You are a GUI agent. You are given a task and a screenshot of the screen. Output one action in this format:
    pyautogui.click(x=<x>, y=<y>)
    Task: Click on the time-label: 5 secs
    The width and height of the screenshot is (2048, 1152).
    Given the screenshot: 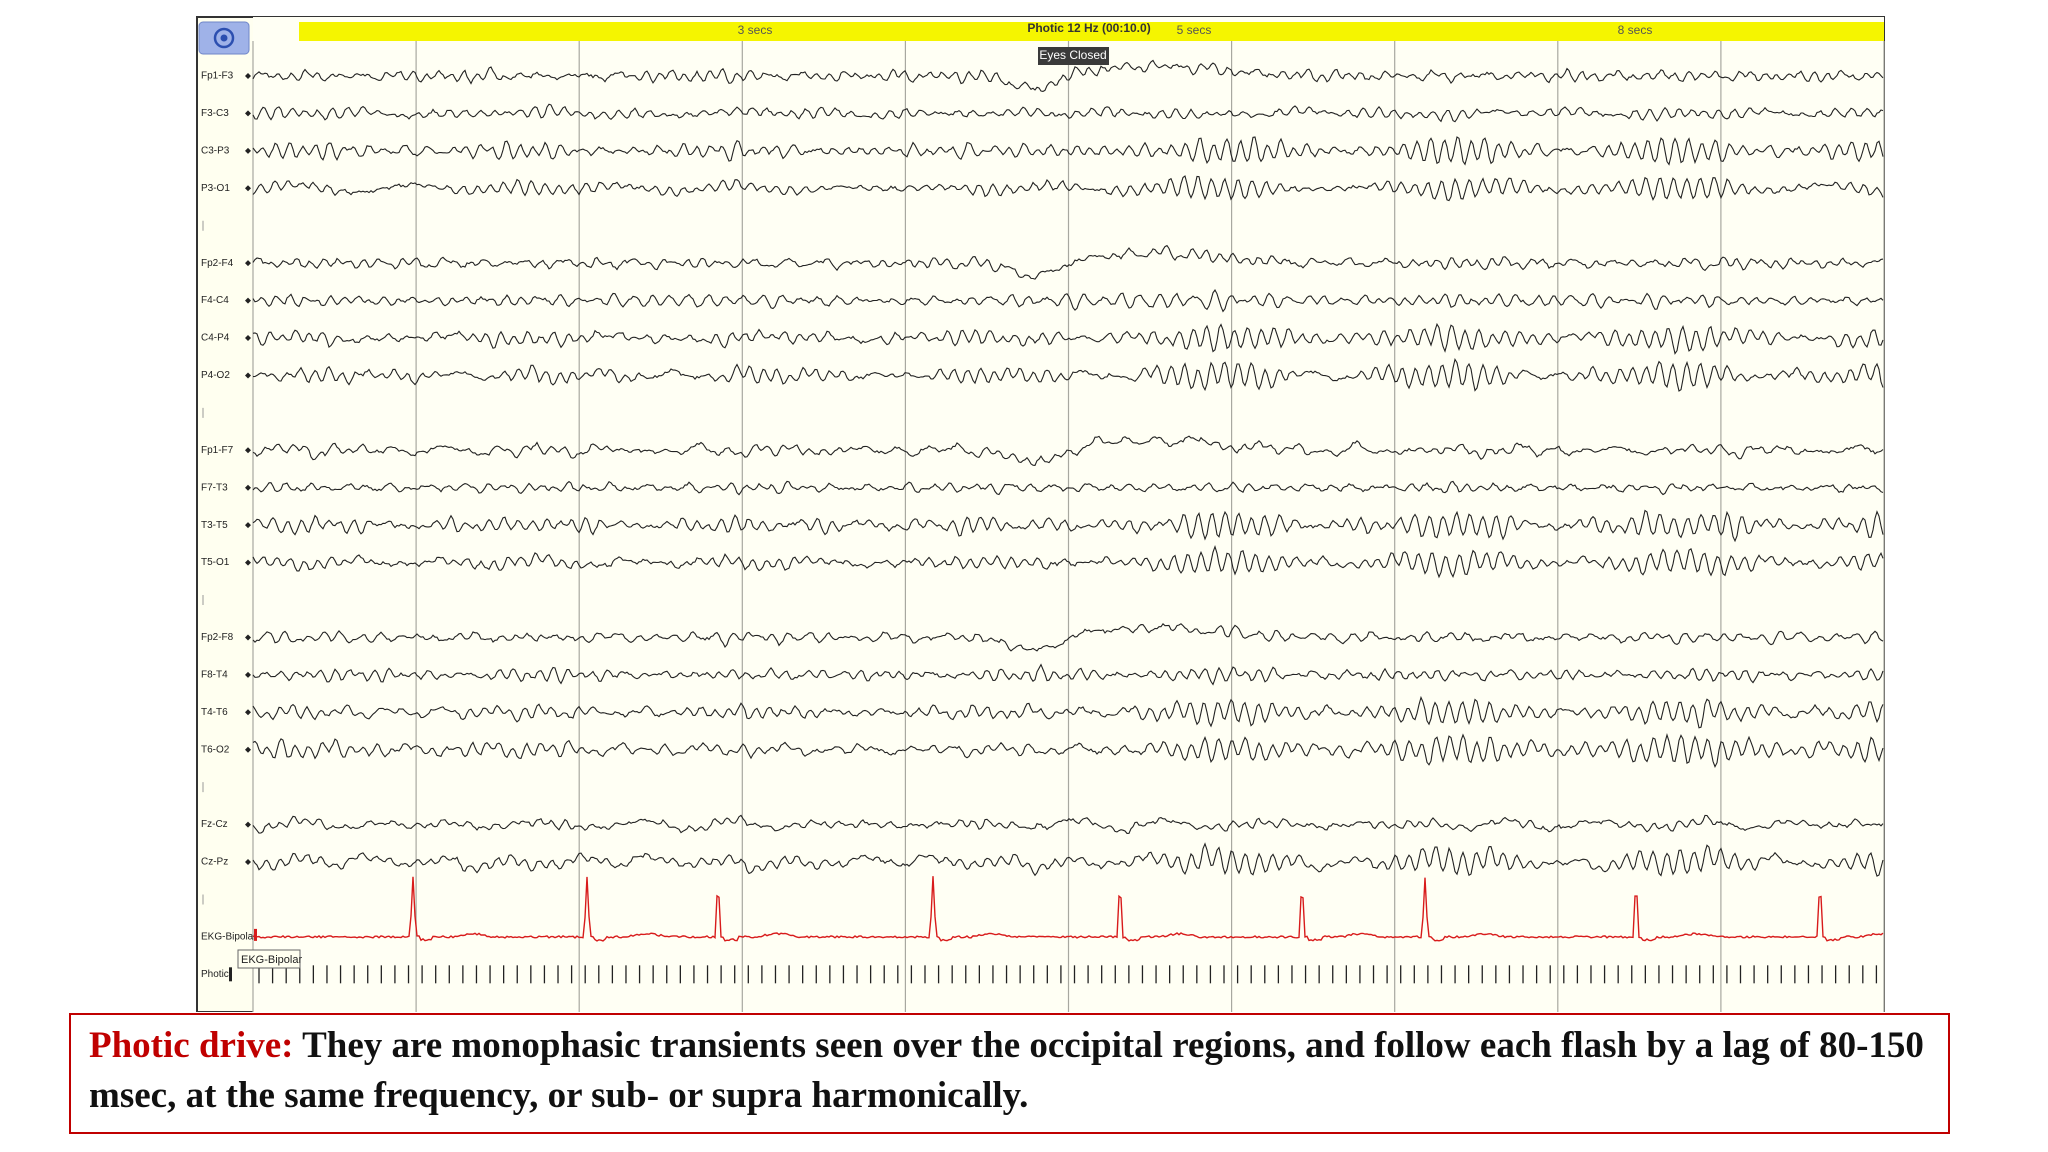 What is the action you would take?
    pyautogui.click(x=1194, y=30)
    